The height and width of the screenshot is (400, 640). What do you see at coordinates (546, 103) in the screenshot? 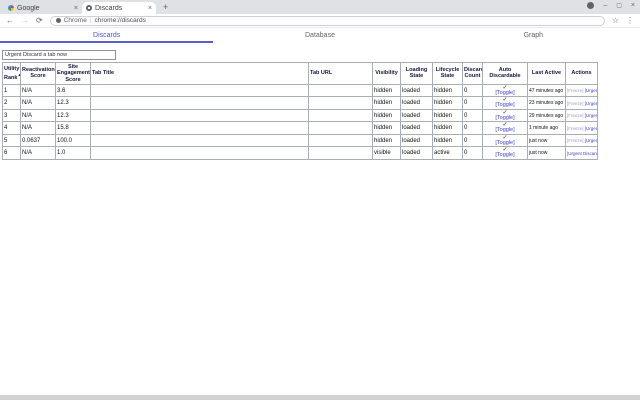
I see `last-active-cell: 23 minutes ago` at bounding box center [546, 103].